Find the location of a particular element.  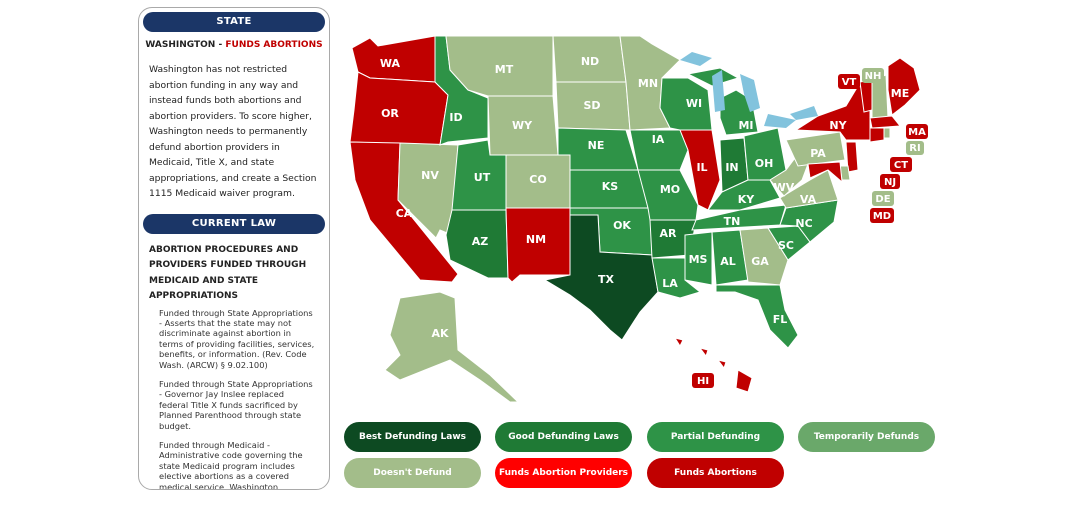

lake-erie is located at coordinates (780, 121).